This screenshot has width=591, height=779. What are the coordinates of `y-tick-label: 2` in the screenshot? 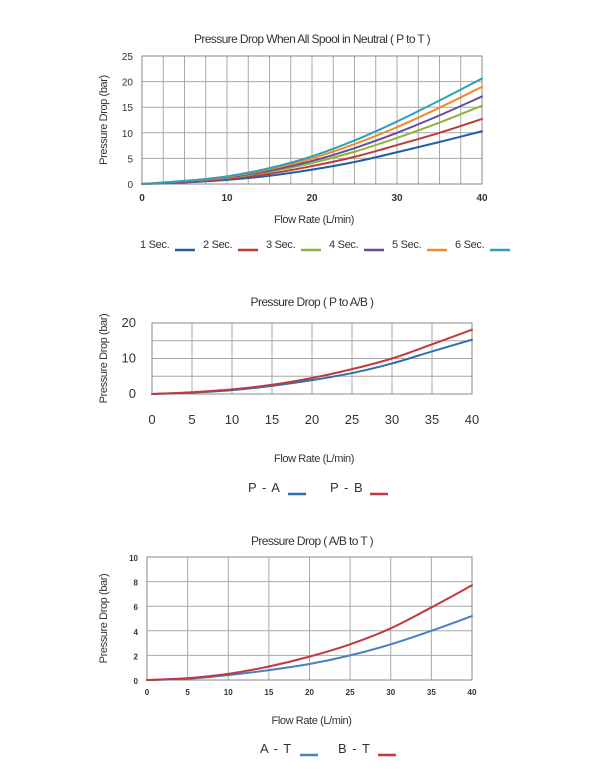 It's located at (136, 656).